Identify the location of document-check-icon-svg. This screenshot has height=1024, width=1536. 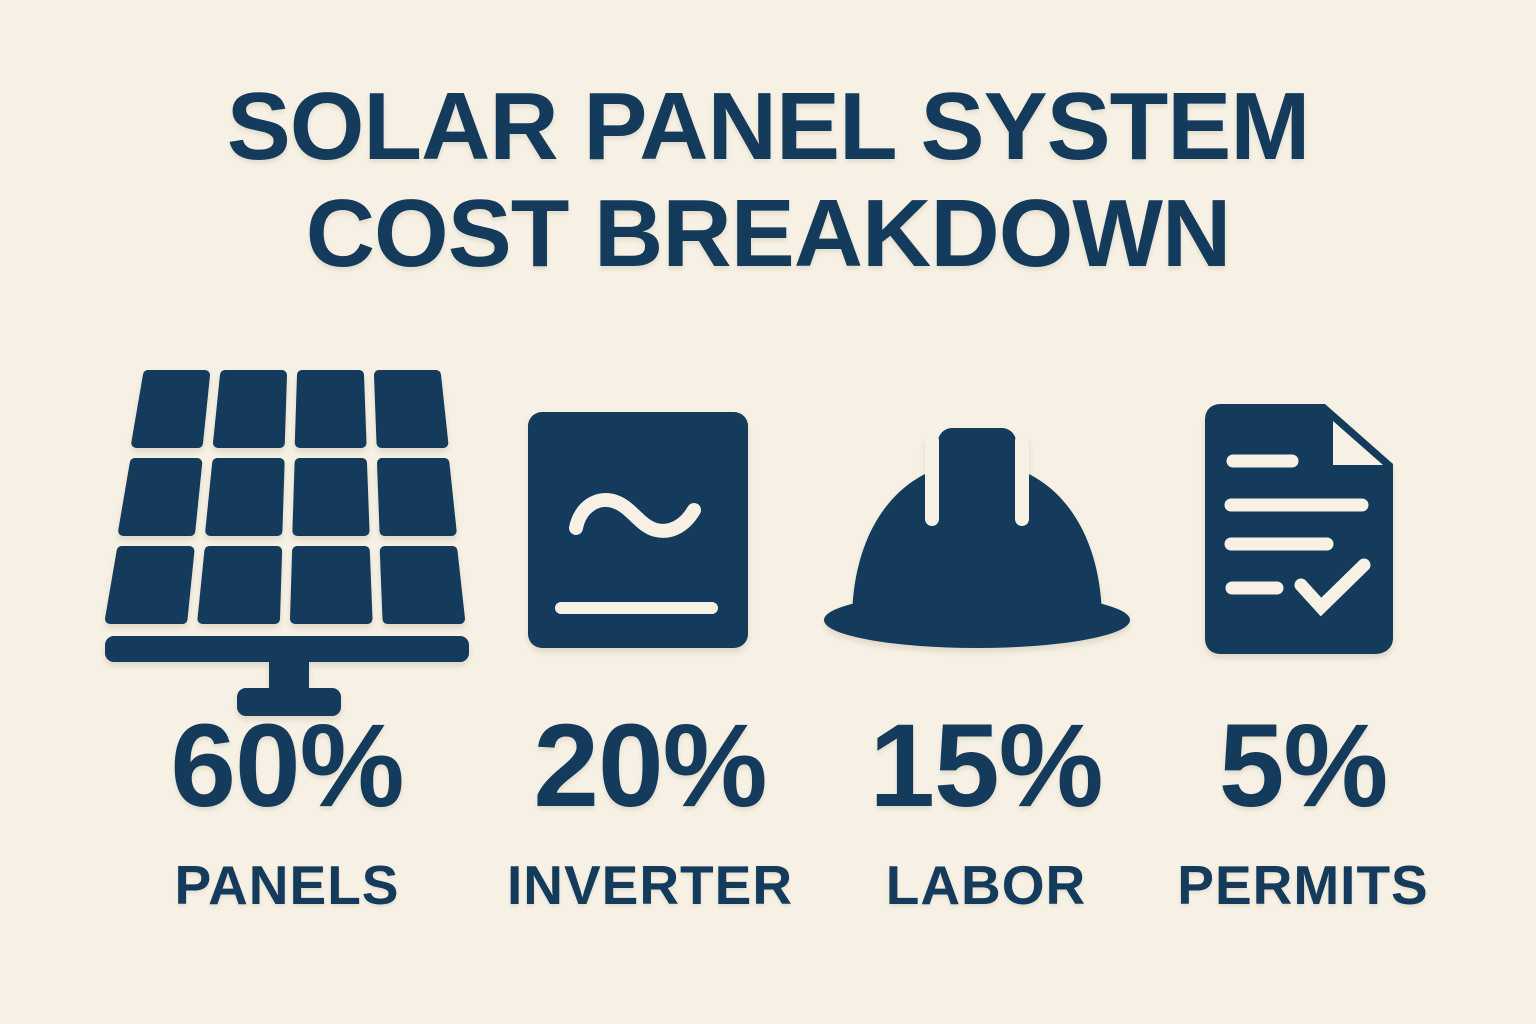
(1299, 529).